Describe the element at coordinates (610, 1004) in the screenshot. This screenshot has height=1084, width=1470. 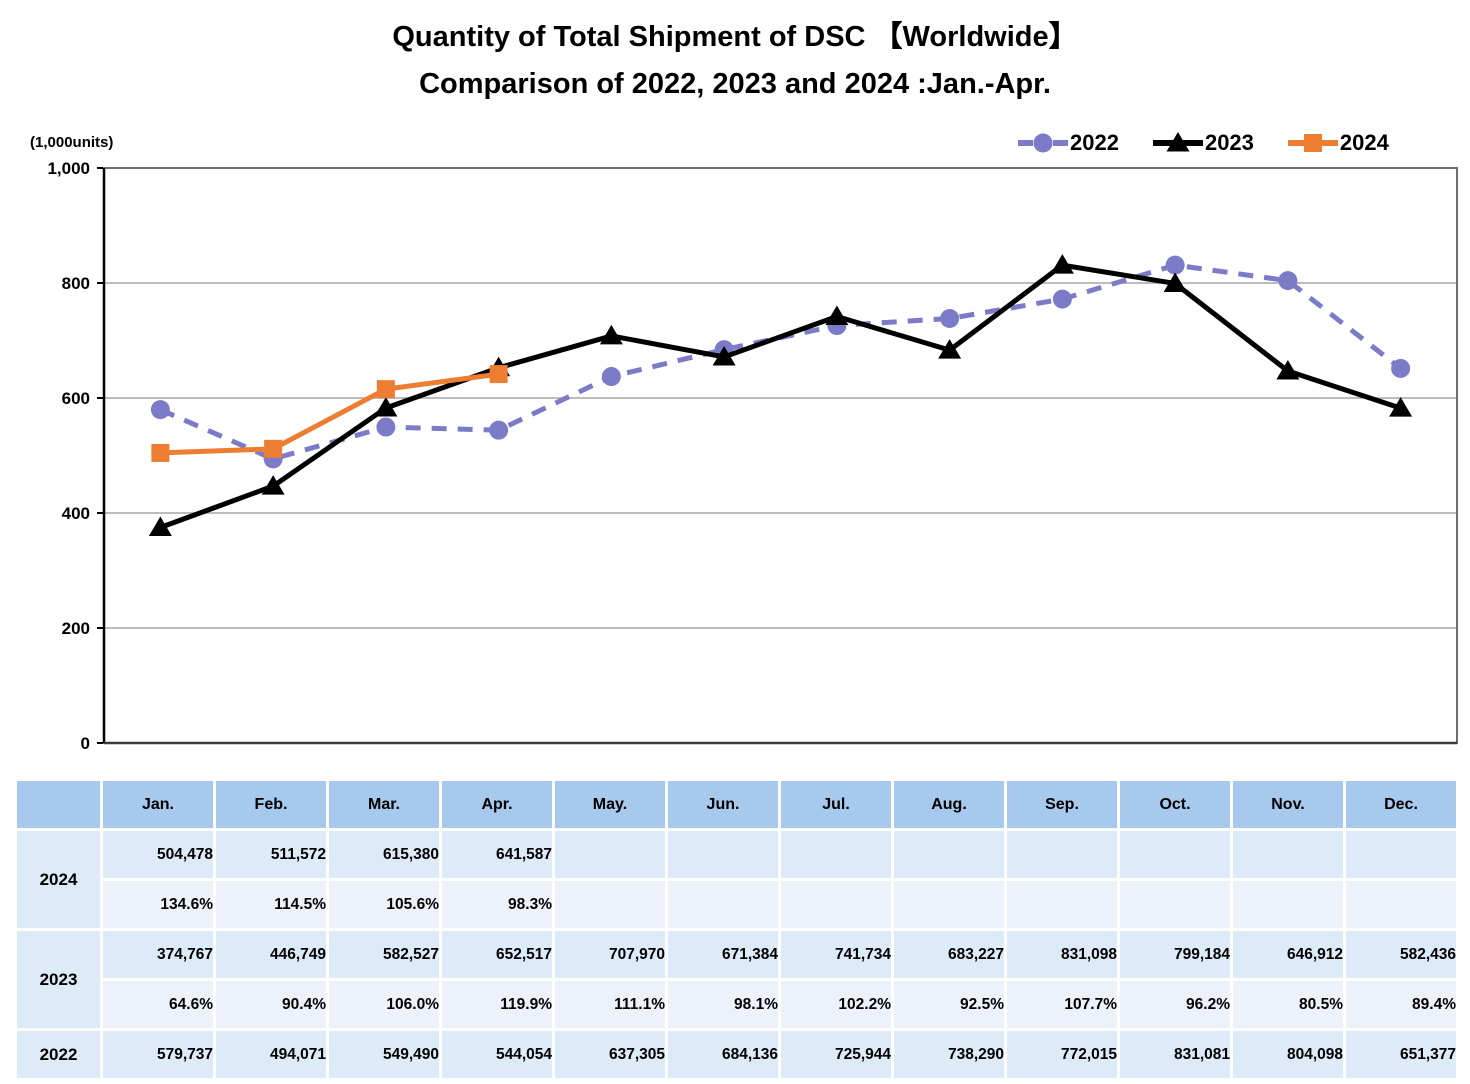
I see `cell-2023-May-percent: 111.1%` at that location.